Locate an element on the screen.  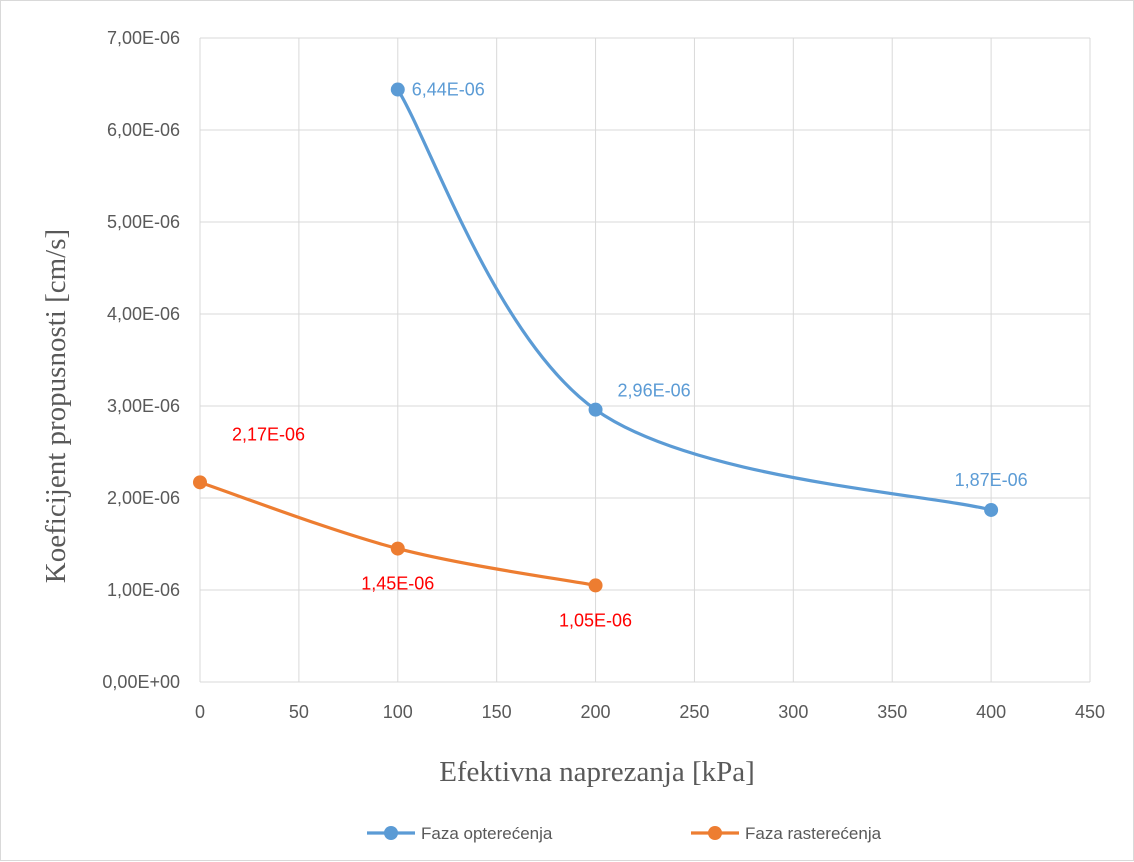
x-tick-label: 150 is located at coordinates (497, 712).